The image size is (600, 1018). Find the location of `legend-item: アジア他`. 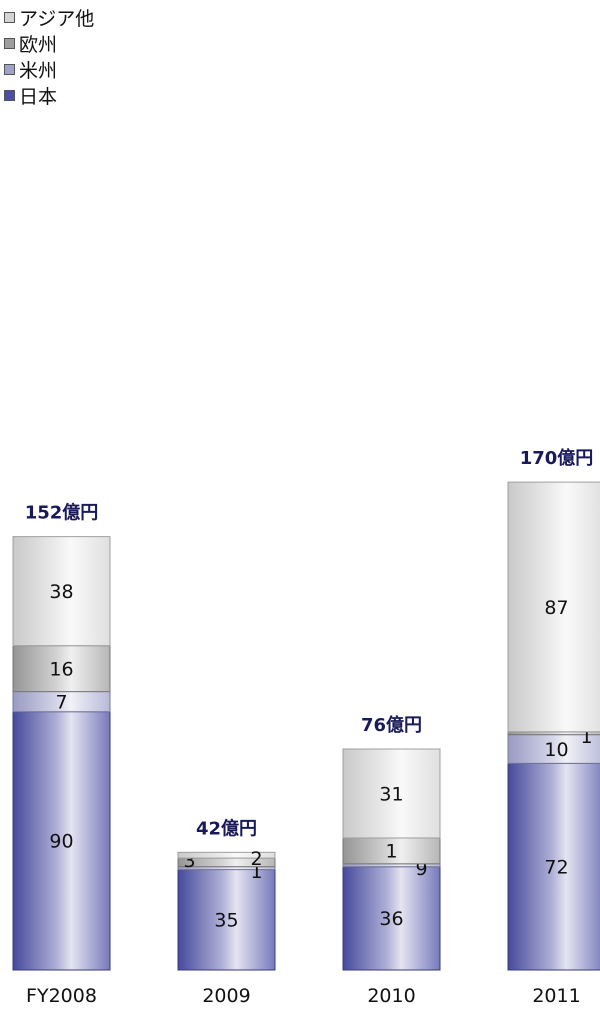

legend-item: アジア他 is located at coordinates (49, 17).